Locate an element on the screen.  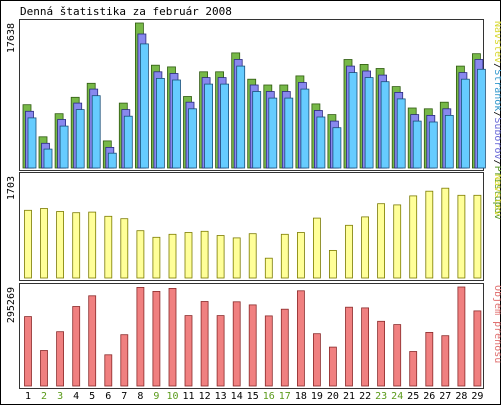
bar-stránok-2 is located at coordinates (48, 158).